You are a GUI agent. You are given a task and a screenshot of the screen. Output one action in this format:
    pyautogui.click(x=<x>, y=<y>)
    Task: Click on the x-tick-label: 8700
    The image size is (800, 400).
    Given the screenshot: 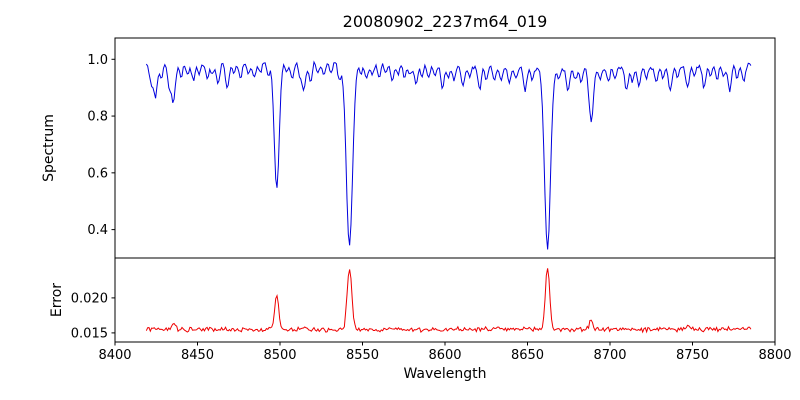 What is the action you would take?
    pyautogui.click(x=609, y=355)
    